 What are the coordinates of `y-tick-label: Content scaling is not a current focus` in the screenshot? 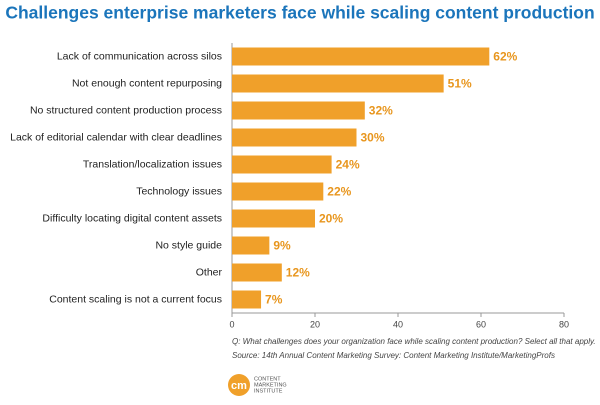 It's located at (135, 299).